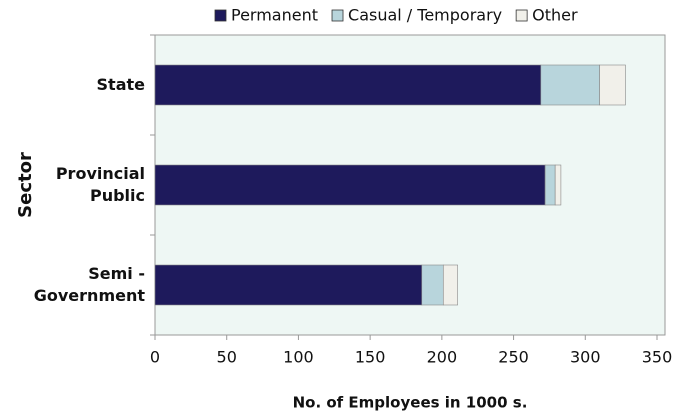 The width and height of the screenshot is (685, 414). I want to click on x-tick-label: 300, so click(585, 357).